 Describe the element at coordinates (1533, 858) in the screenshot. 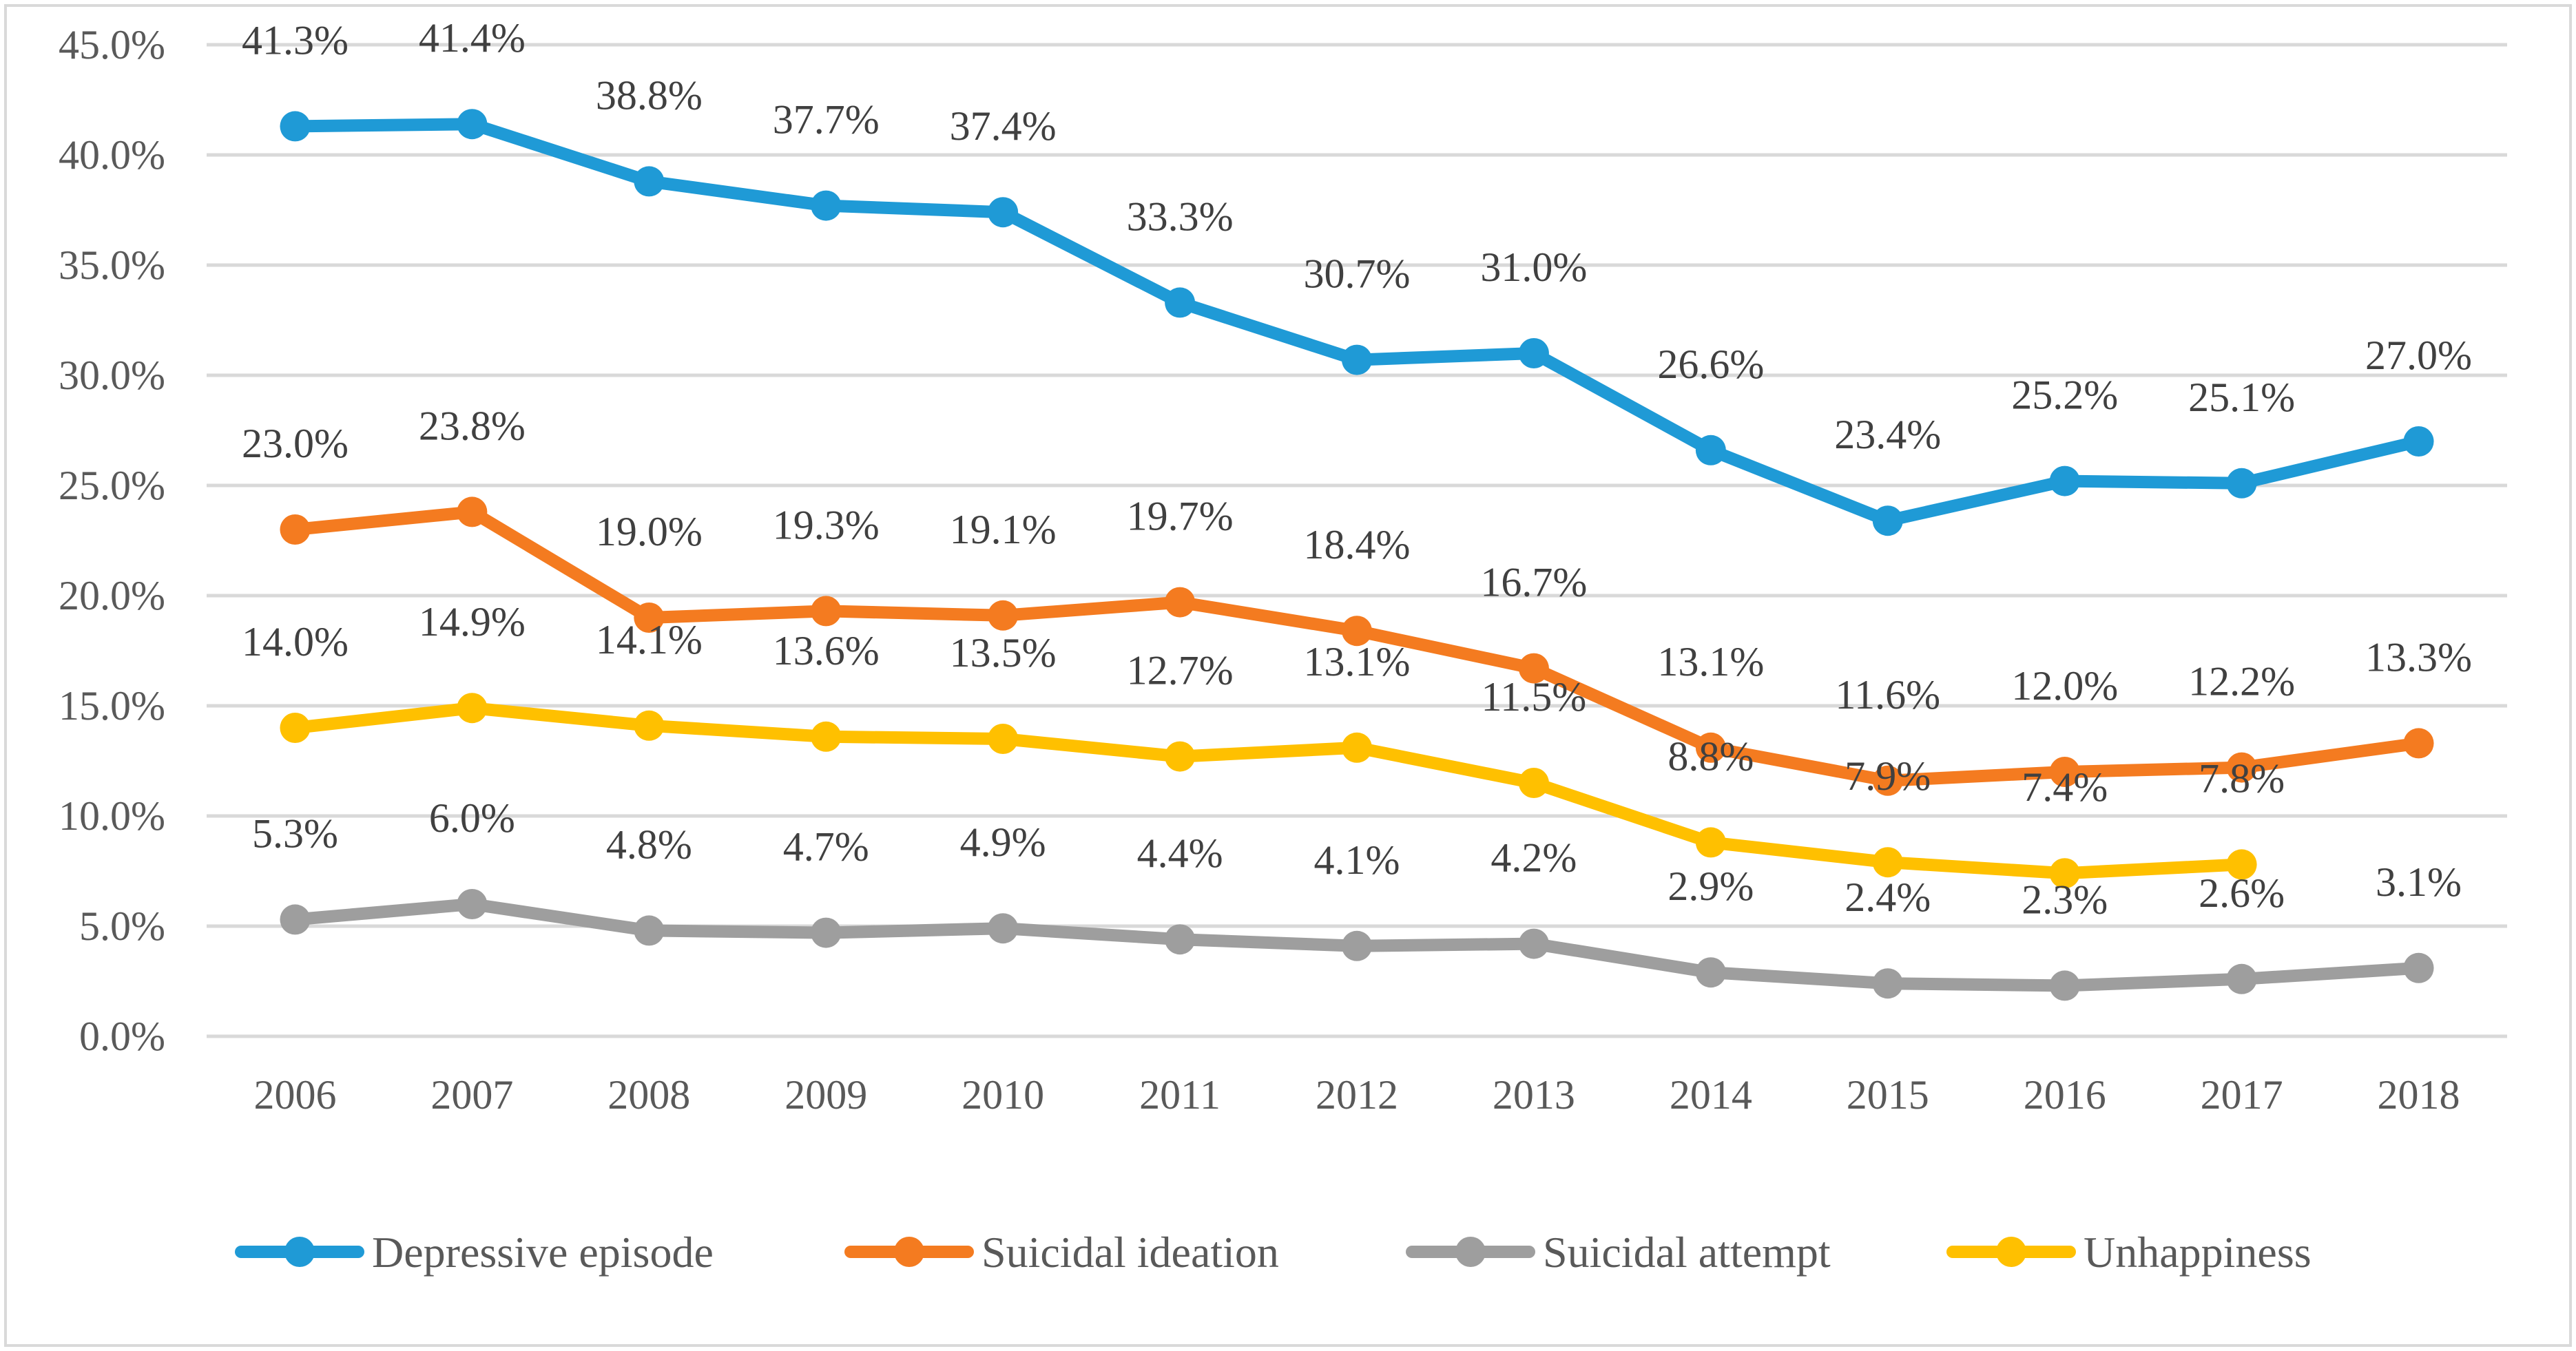

I see `data-label: 4.2%` at that location.